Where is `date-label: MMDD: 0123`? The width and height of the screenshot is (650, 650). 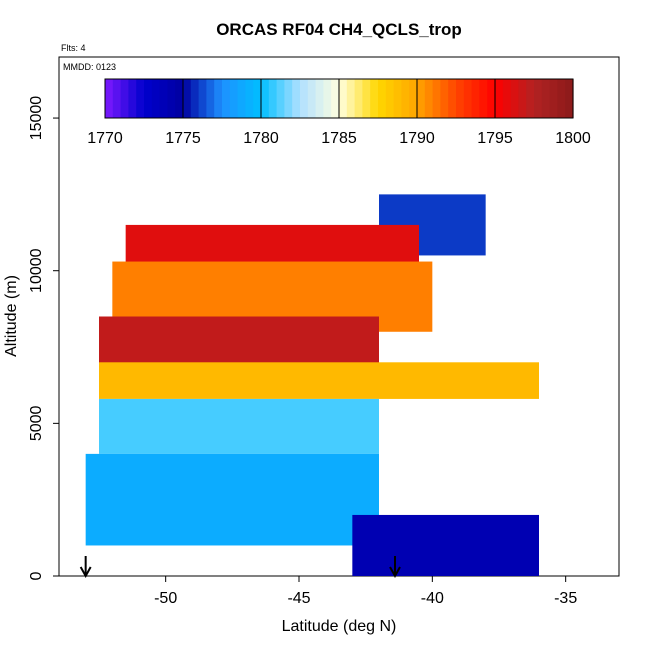
date-label: MMDD: 0123 is located at coordinates (89, 67).